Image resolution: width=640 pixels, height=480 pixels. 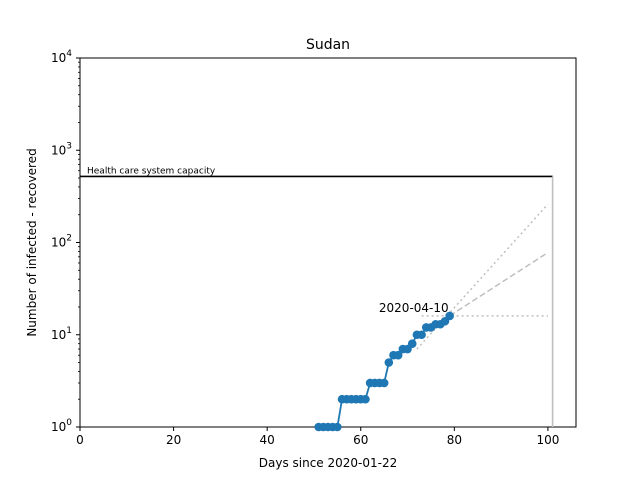 What do you see at coordinates (547, 440) in the screenshot?
I see `x-tick-label: 100` at bounding box center [547, 440].